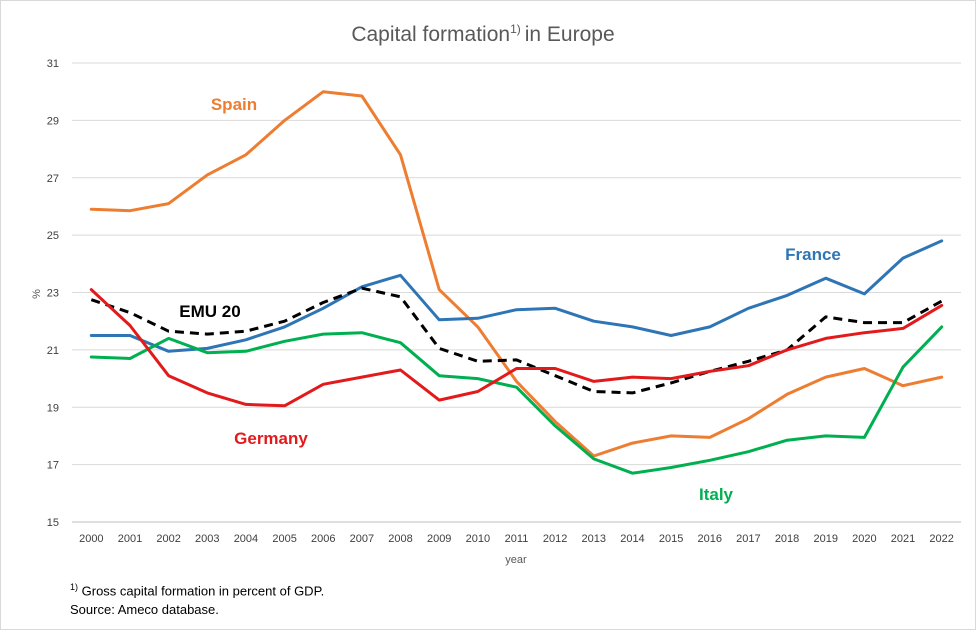  What do you see at coordinates (478, 539) in the screenshot?
I see `x-tick-2010: 2010` at bounding box center [478, 539].